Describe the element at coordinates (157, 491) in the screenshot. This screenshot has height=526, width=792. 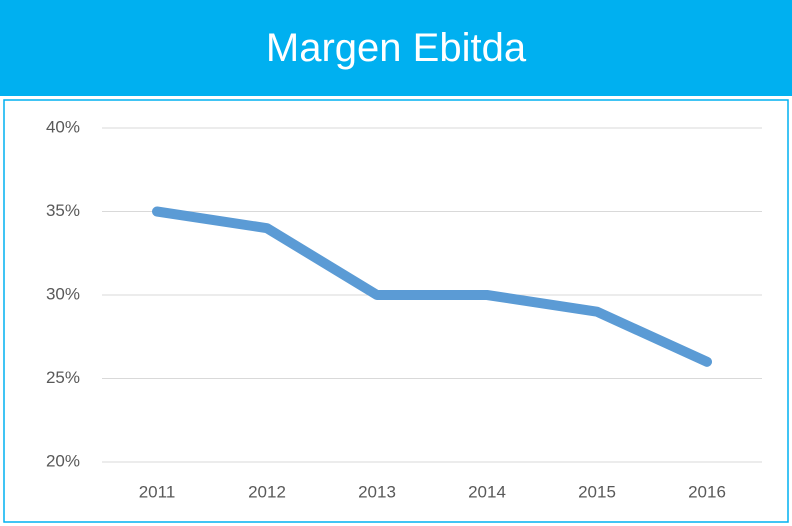
I see `x-tick-label: 2011` at that location.